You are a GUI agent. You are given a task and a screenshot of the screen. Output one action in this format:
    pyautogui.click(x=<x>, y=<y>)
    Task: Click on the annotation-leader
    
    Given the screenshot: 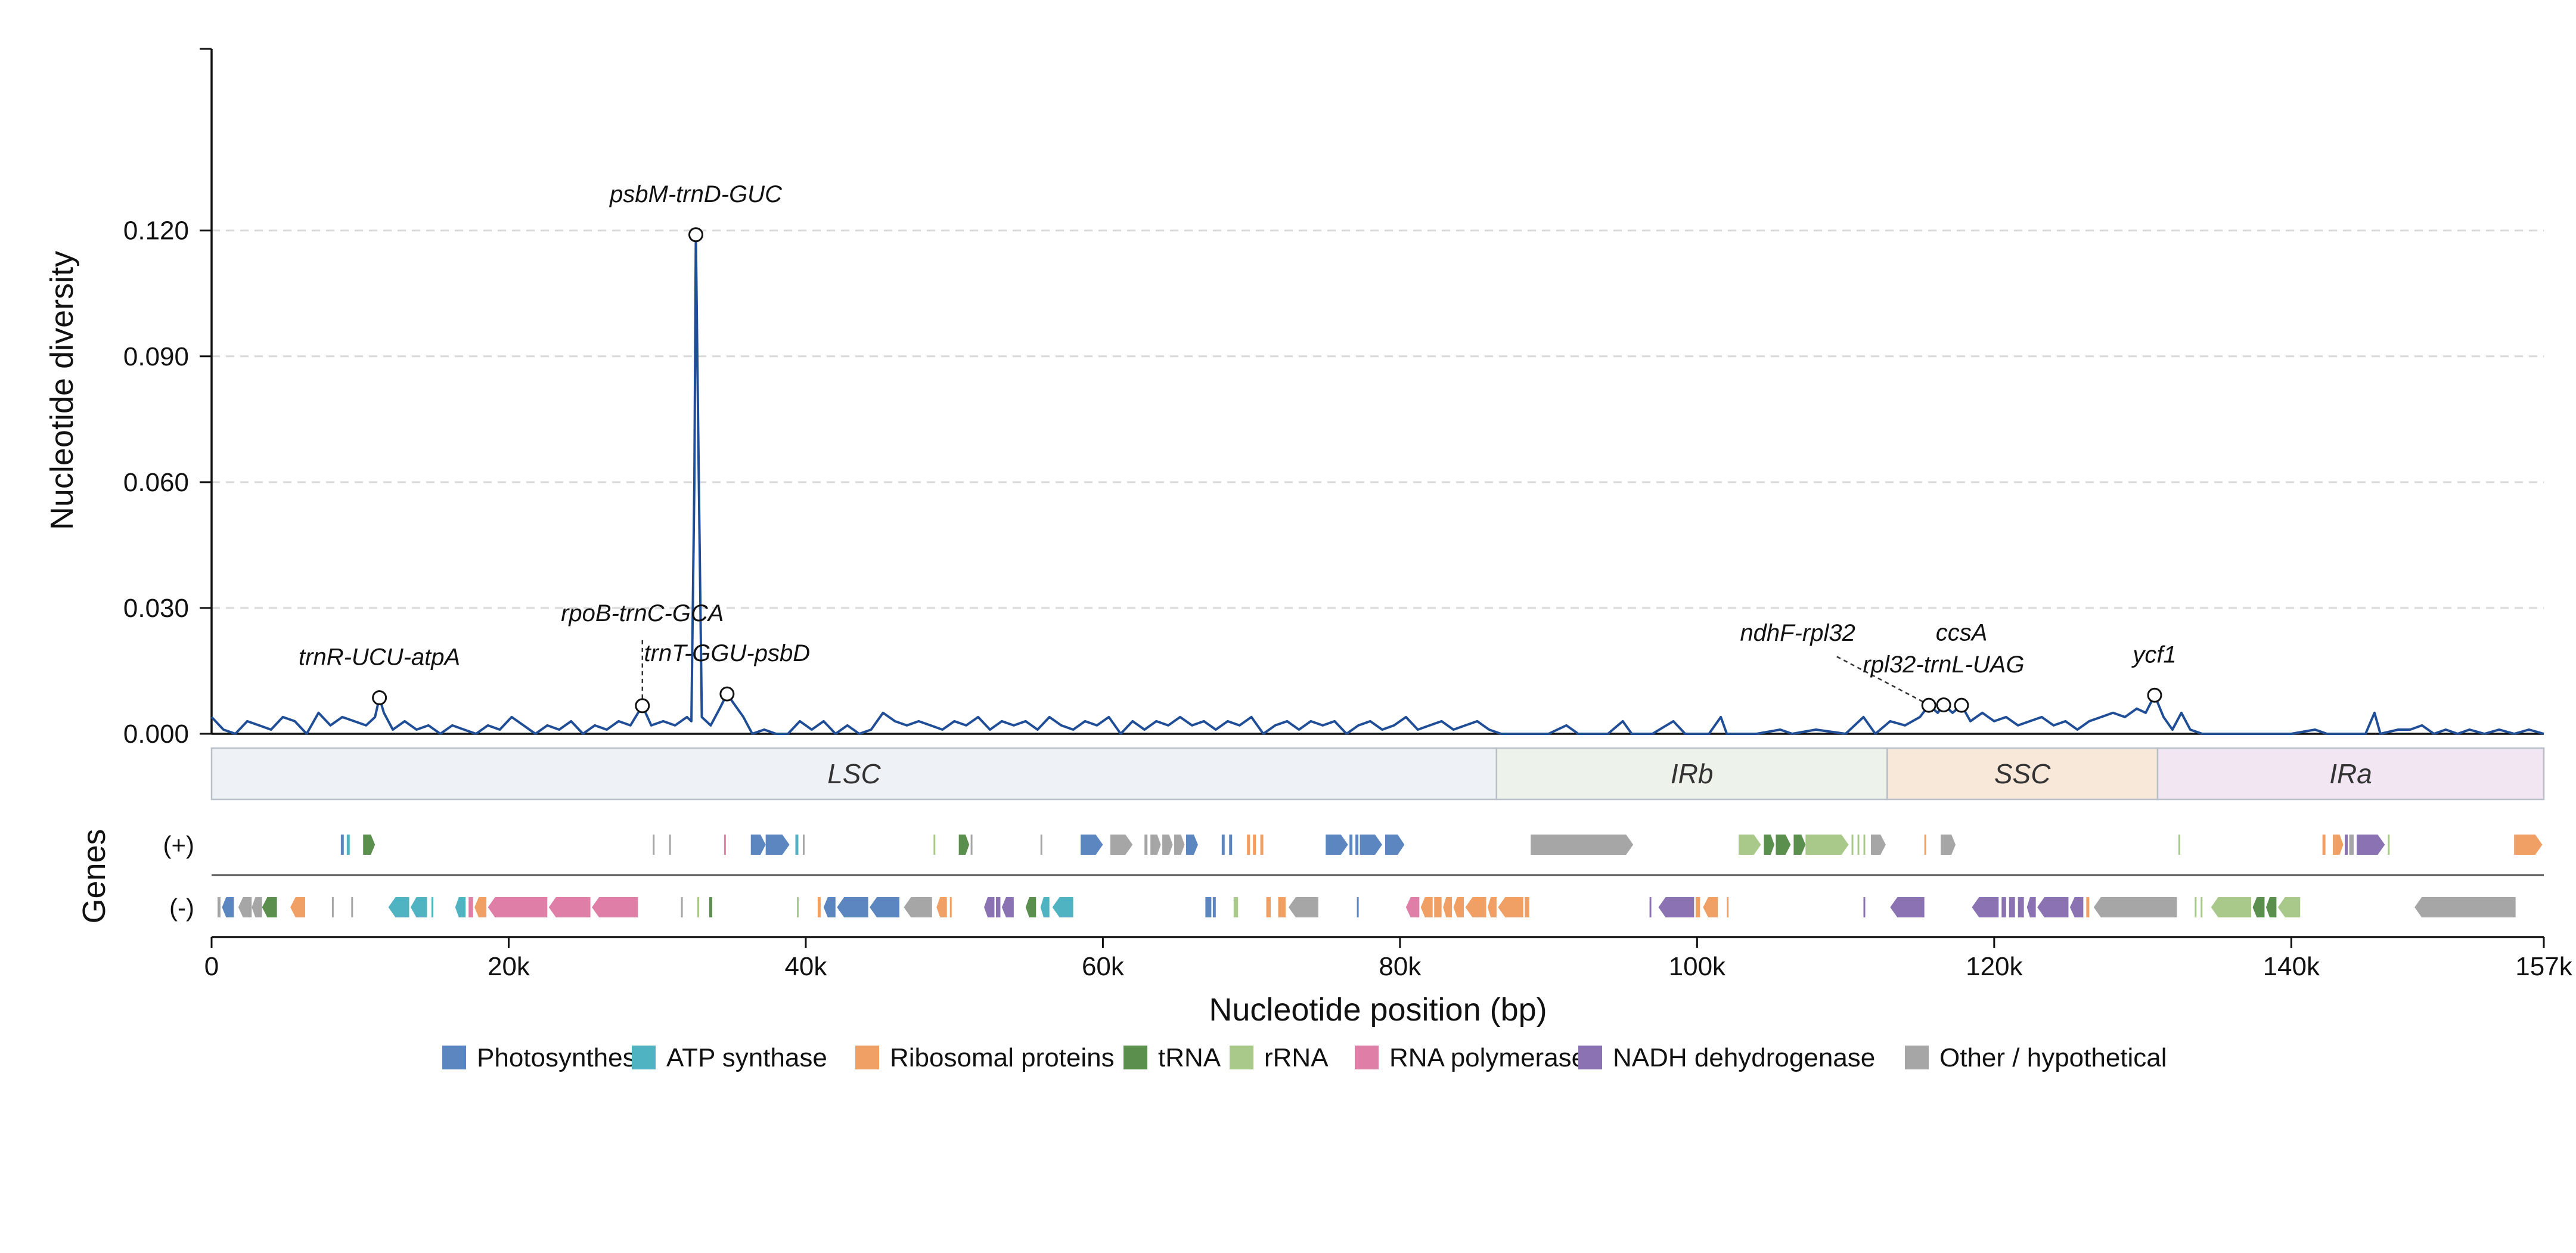 What is the action you would take?
    pyautogui.click(x=1880, y=679)
    